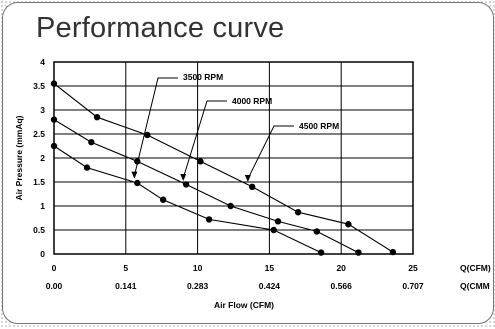  I want to click on x2-unit-label: Q(CMM, so click(475, 286).